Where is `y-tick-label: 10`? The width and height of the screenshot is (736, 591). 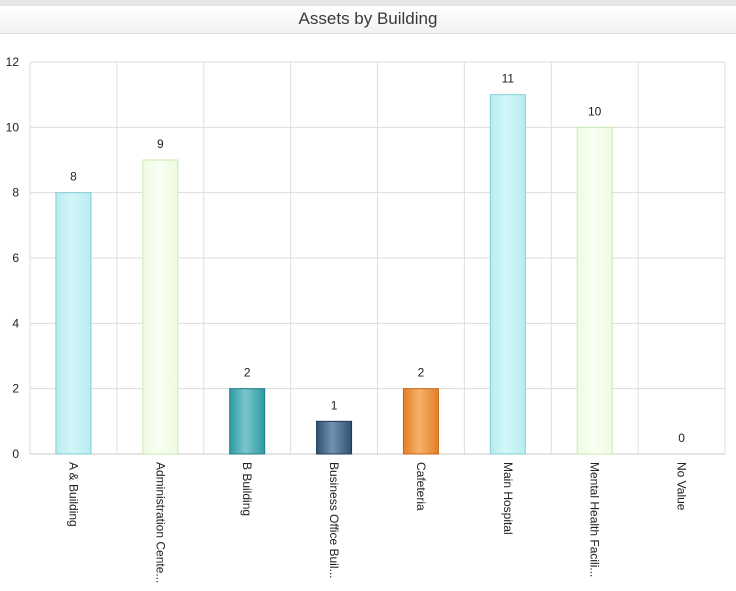
y-tick-label: 10 is located at coordinates (13, 127).